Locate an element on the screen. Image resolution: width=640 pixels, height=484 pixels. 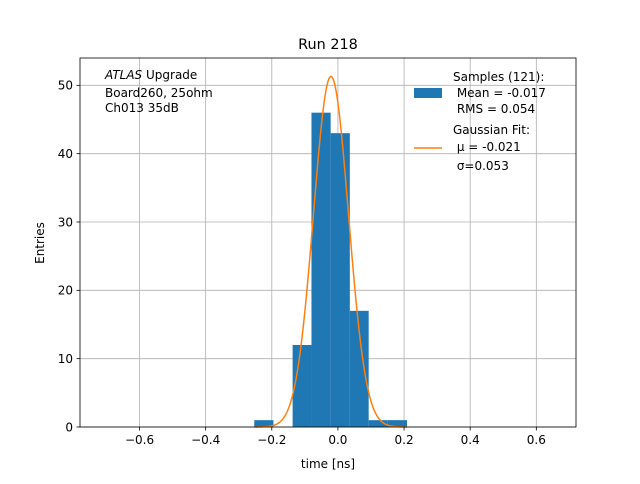
annotation-line-1: ATLAS Upgrade is located at coordinates (150, 75).